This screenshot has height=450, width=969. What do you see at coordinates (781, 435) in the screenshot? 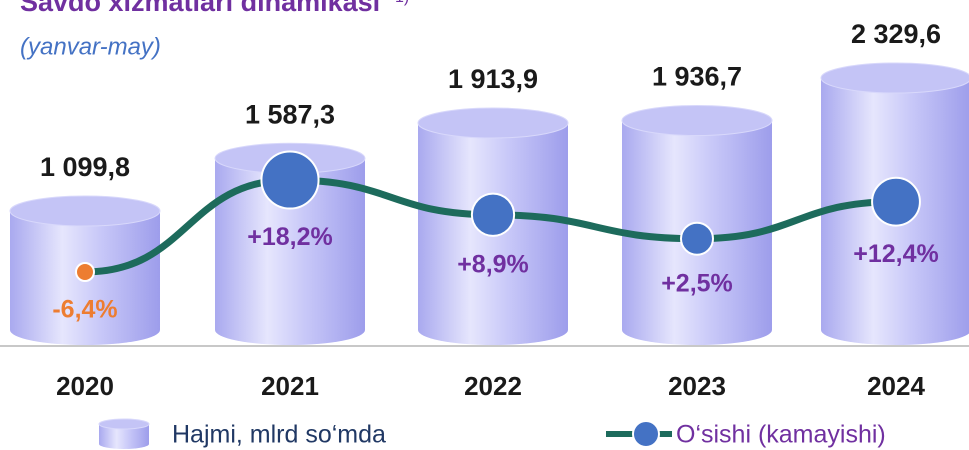
I see `legend-label: O‘sishi (kamayishi)` at bounding box center [781, 435].